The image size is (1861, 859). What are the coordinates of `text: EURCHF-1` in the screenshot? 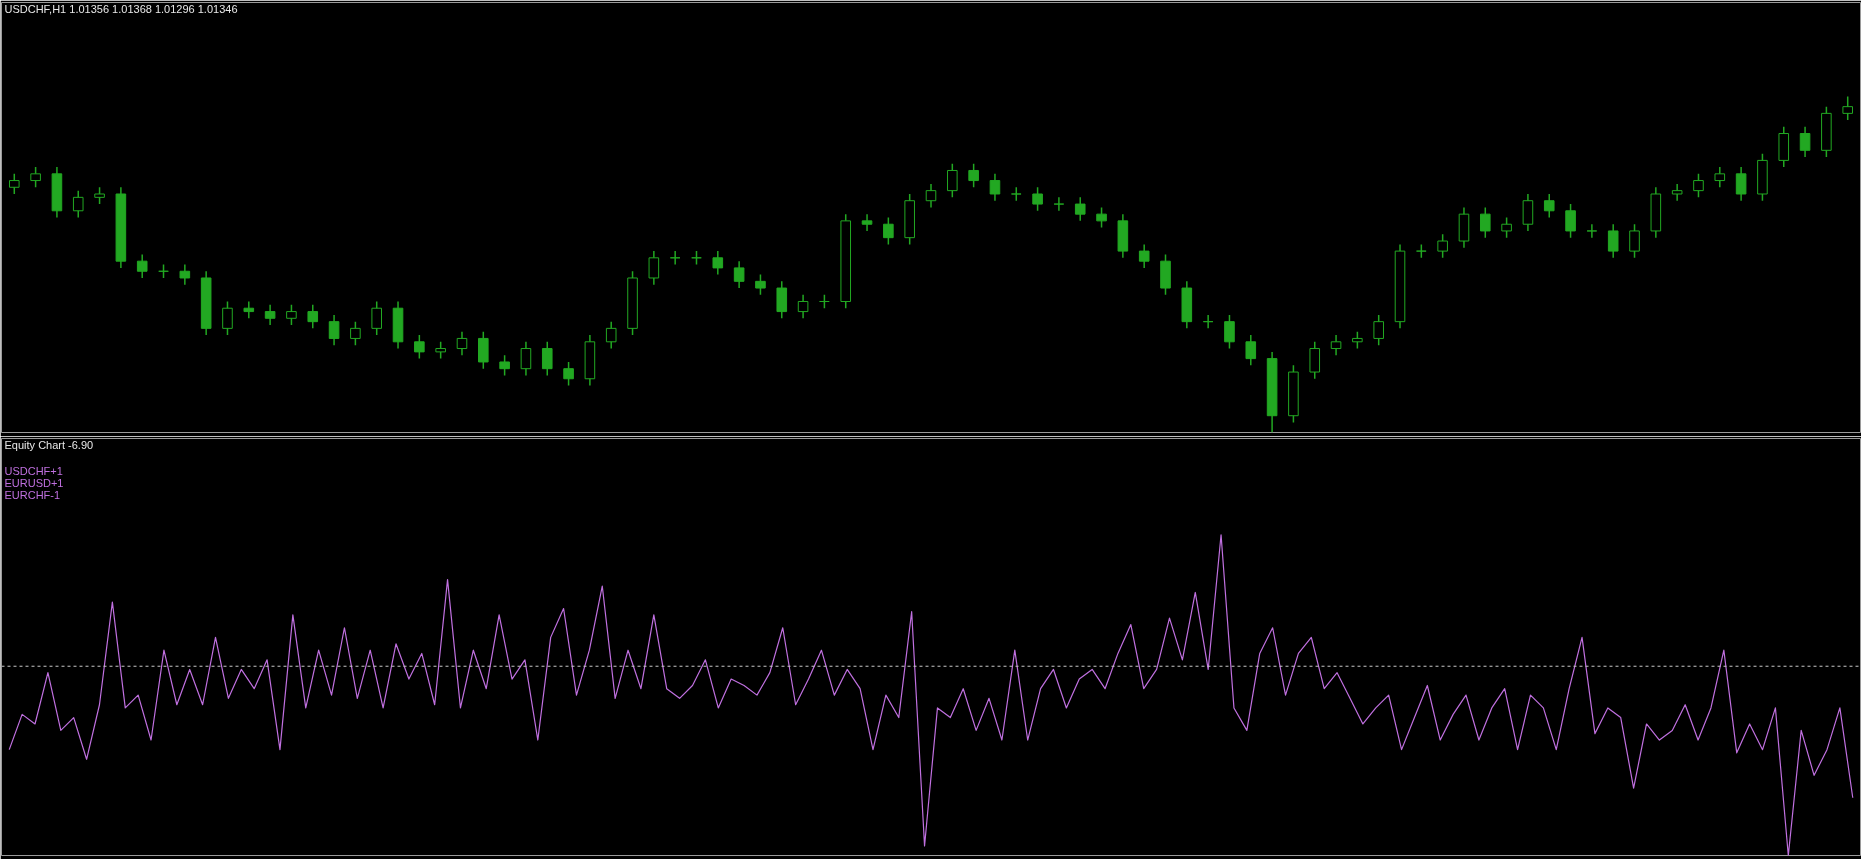 It's located at (32, 494).